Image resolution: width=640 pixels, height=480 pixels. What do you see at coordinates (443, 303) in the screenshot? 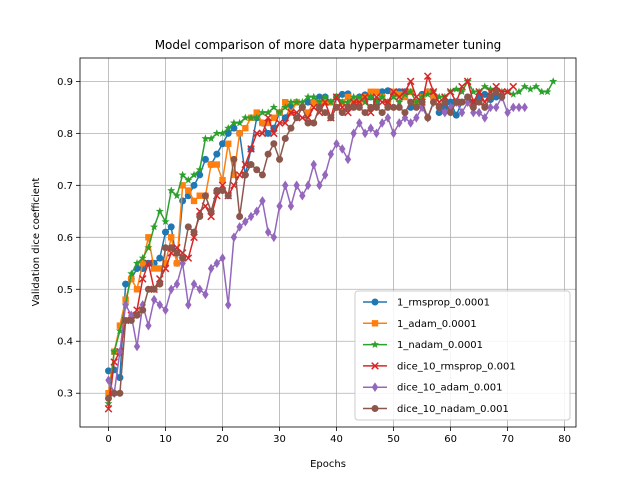
I see `legend-label: 1_rmsprop_0.0001` at bounding box center [443, 303].